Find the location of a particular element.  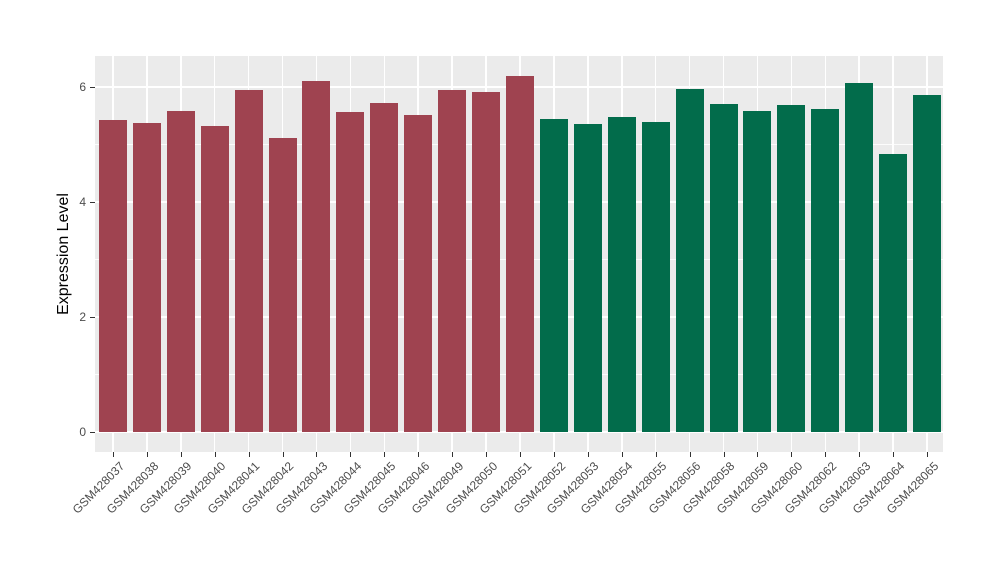

x-tick-mark-GSM428059 is located at coordinates (758, 454).